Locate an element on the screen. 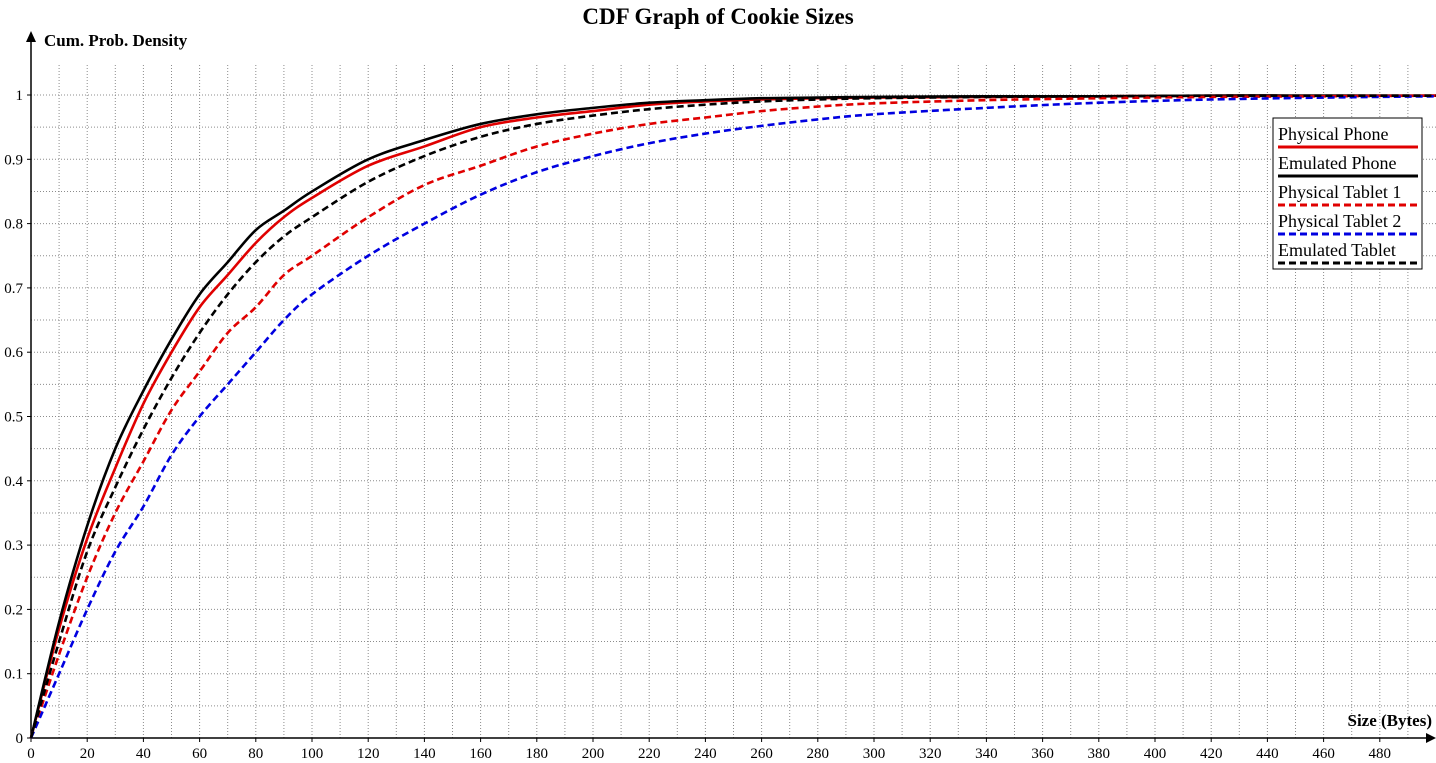 This screenshot has height=763, width=1436. x-tick-label: 120 is located at coordinates (368, 754).